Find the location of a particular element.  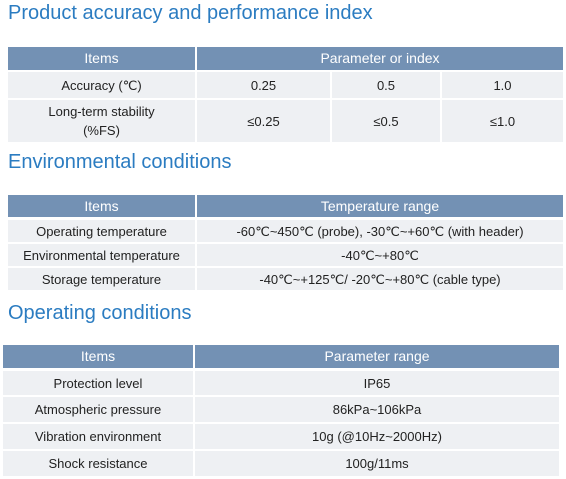

table-cell: ≤0.5 is located at coordinates (386, 121).